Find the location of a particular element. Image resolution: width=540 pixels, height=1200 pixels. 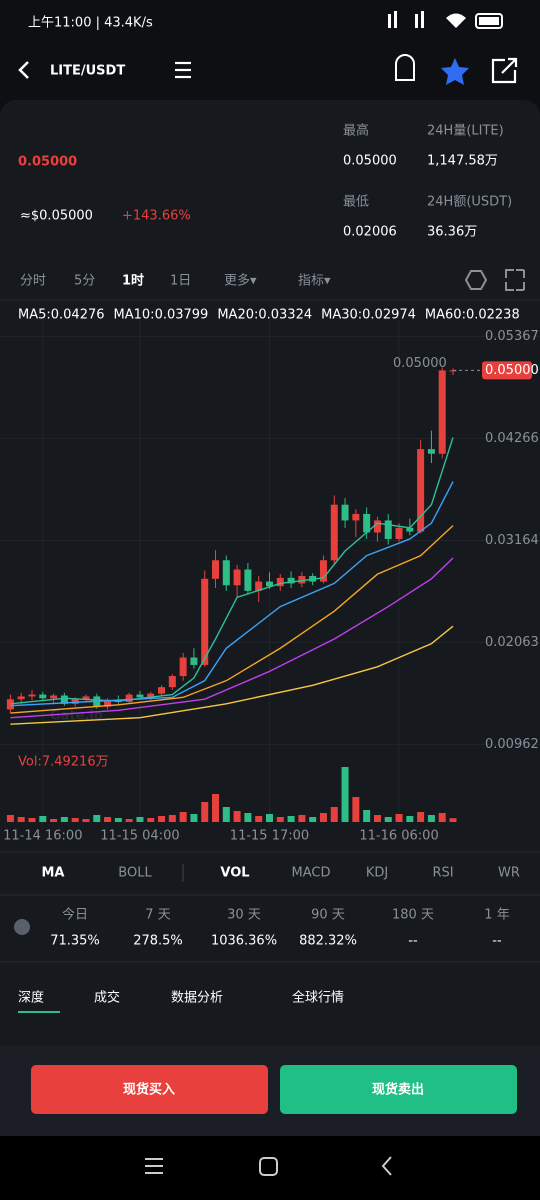

indicator-tab: BOLL is located at coordinates (135, 873).